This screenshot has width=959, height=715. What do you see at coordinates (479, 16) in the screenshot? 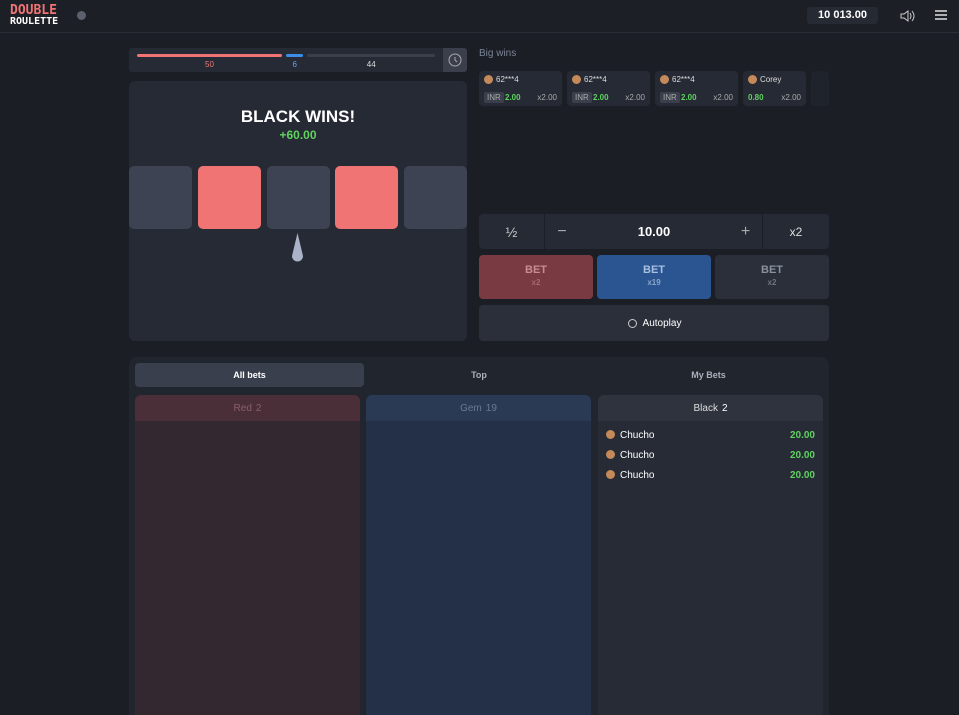
I see `header: DOUBLE ROULETTE 10 013.00` at bounding box center [479, 16].